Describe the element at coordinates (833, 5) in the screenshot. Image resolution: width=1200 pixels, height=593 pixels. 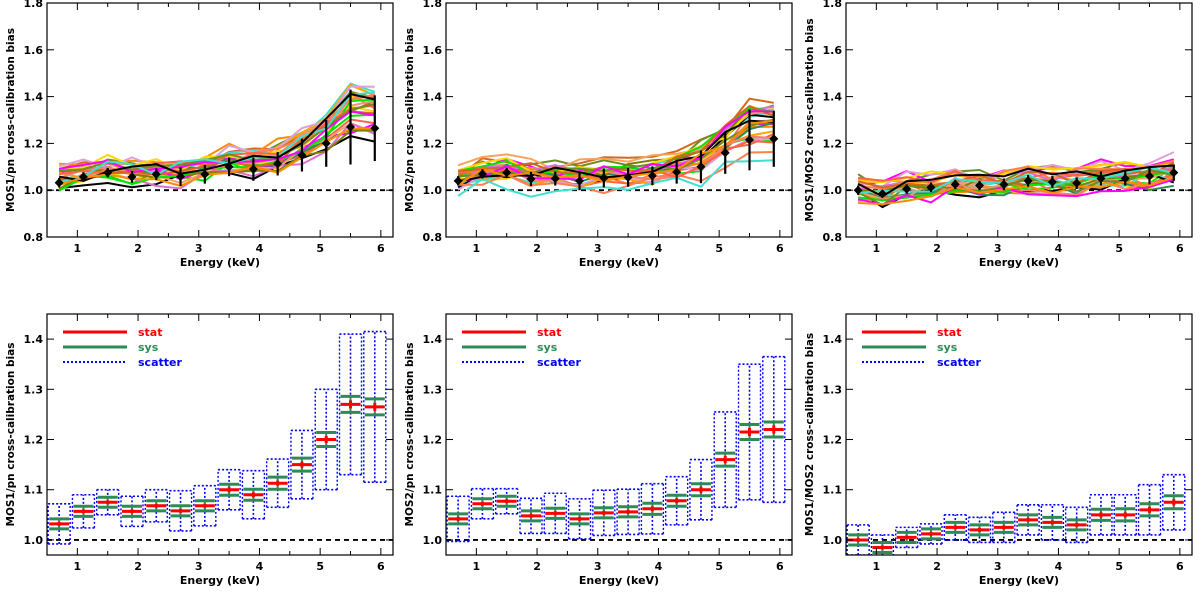
I see `y-tick-label: 1.8` at that location.